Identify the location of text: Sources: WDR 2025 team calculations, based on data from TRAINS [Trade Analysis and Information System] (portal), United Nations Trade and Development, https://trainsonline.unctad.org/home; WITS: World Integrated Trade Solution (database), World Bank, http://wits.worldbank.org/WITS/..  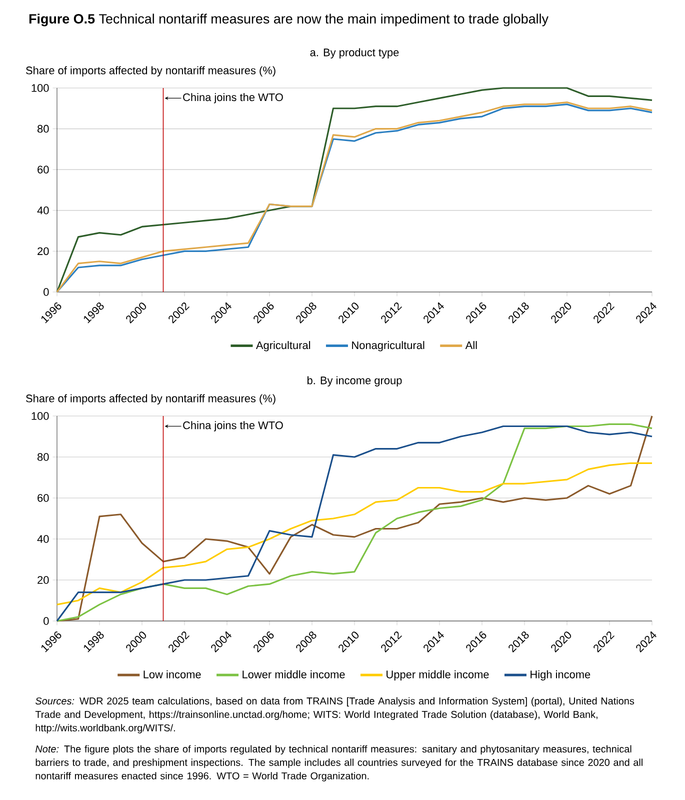
(334, 715).